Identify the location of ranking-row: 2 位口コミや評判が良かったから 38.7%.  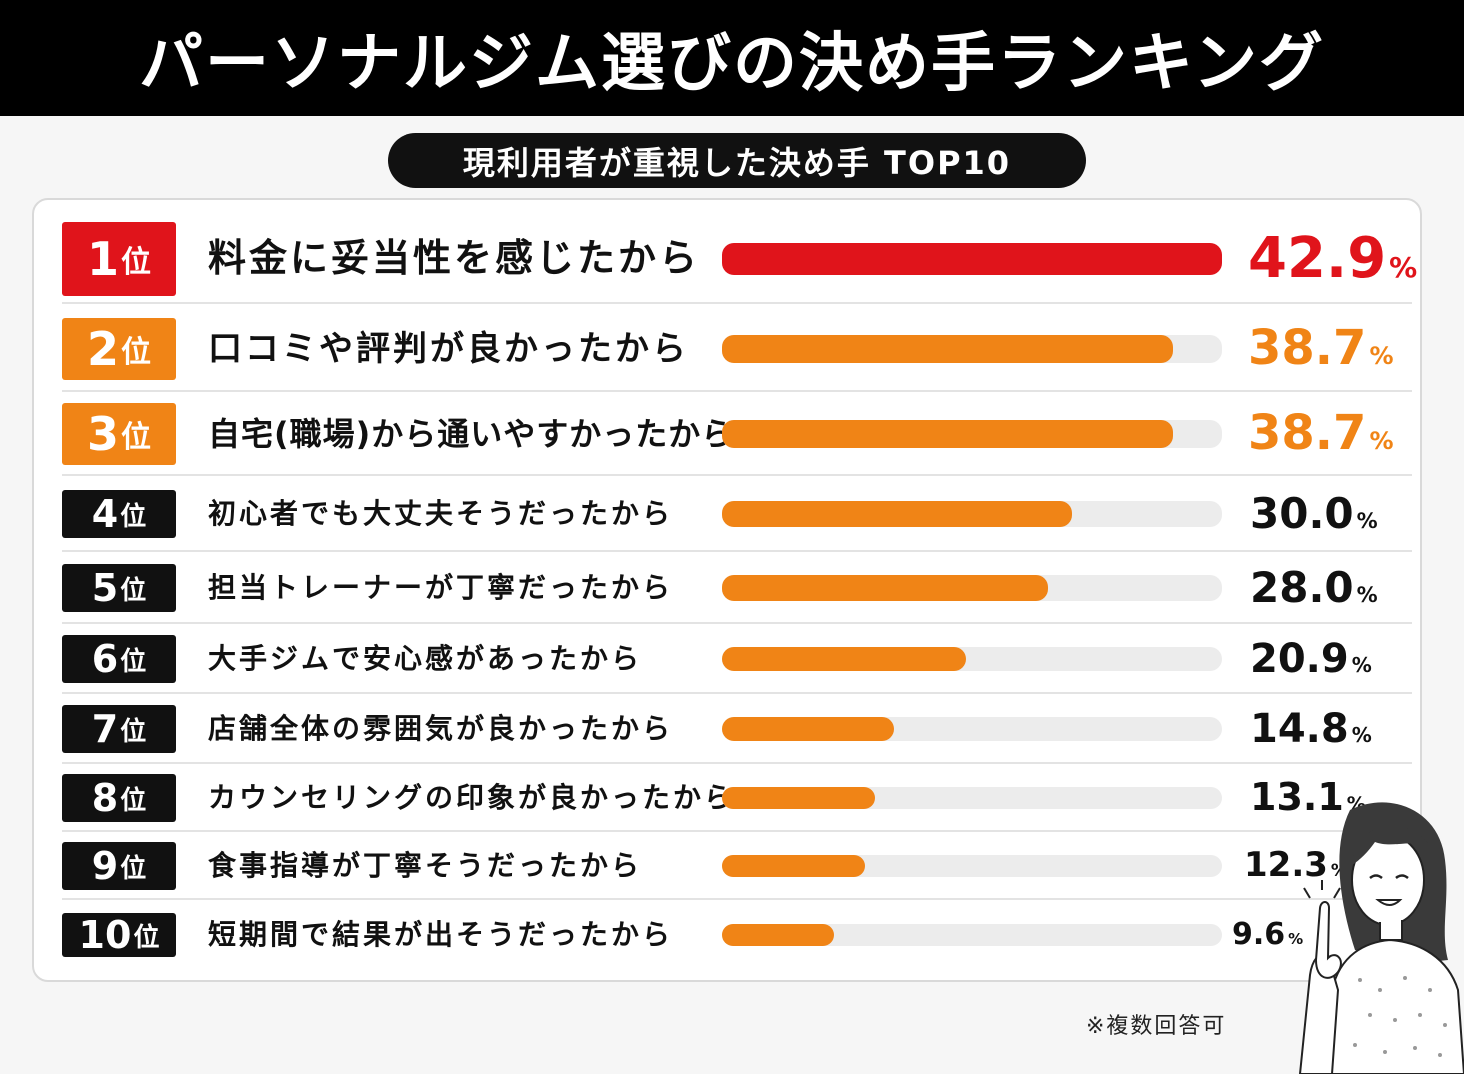
(737, 349).